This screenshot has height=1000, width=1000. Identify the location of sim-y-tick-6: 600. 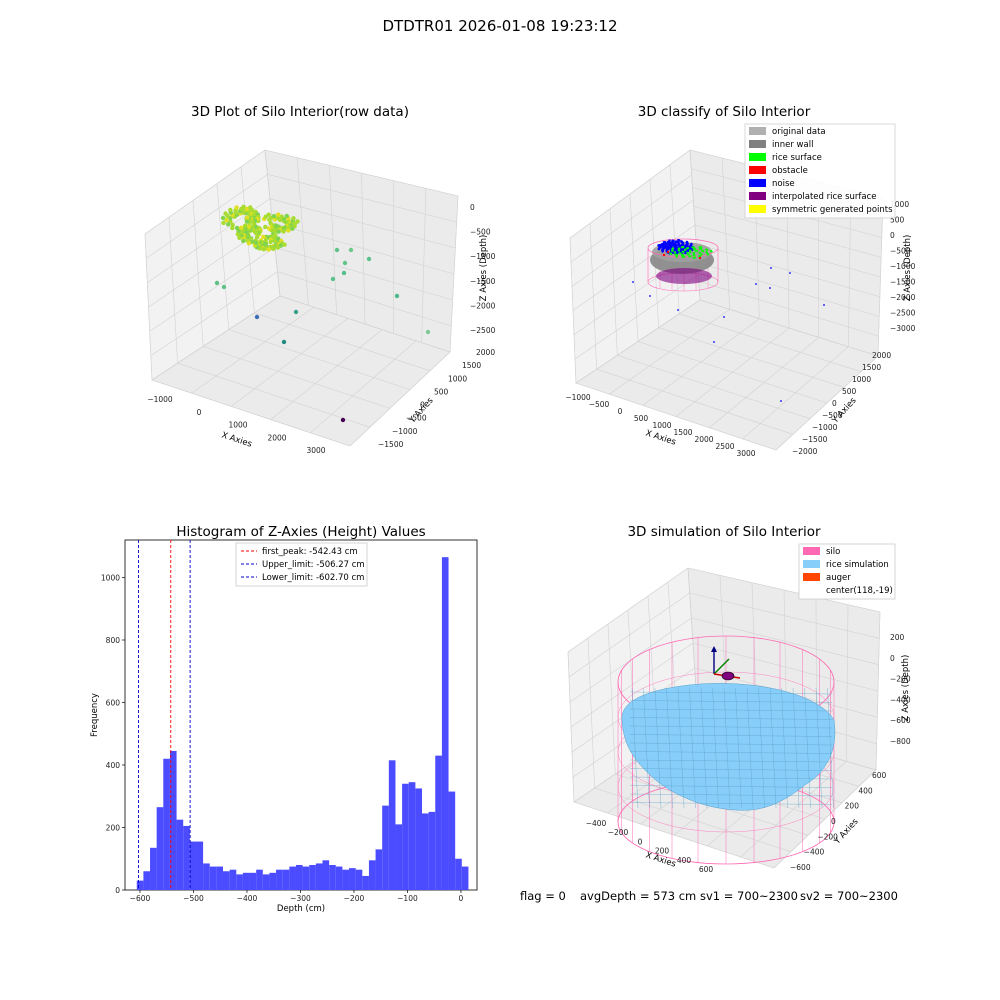
(879, 775).